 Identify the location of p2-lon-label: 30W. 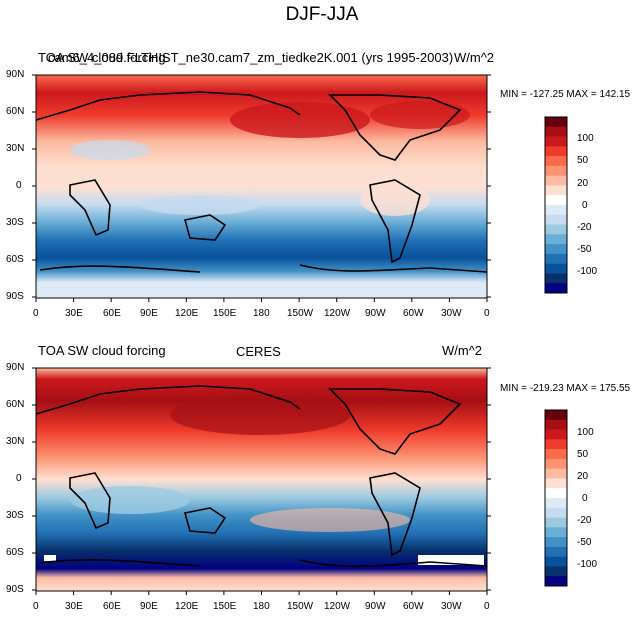
(451, 606).